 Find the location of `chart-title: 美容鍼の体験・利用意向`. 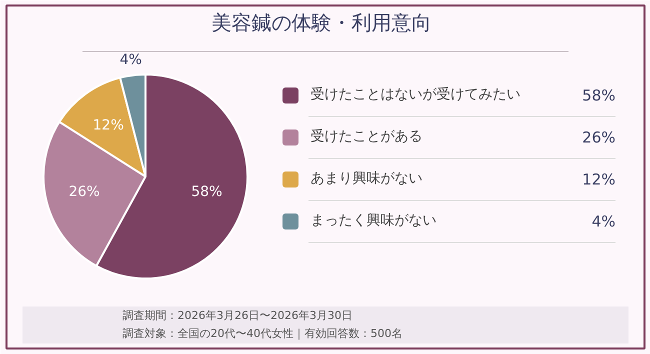

chart-title: 美容鍼の体験・利用意向 is located at coordinates (322, 22).